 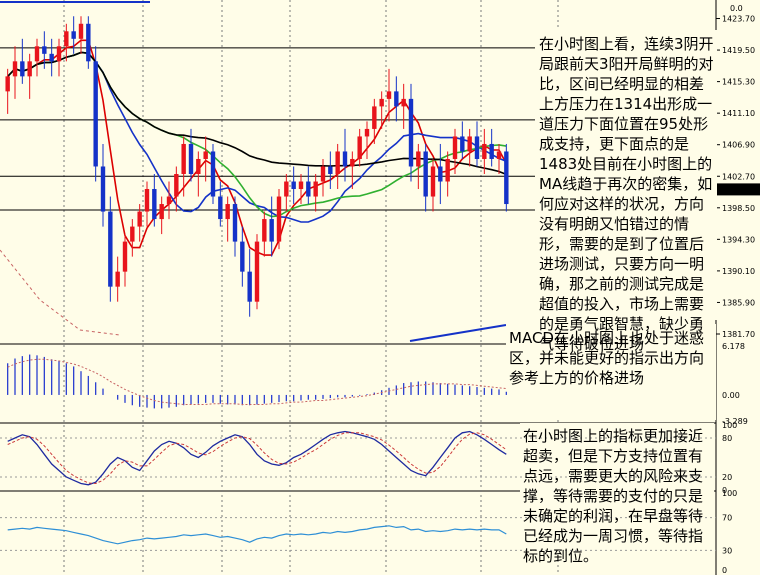 I want to click on y-tick-label: 1415.30, so click(x=738, y=82).